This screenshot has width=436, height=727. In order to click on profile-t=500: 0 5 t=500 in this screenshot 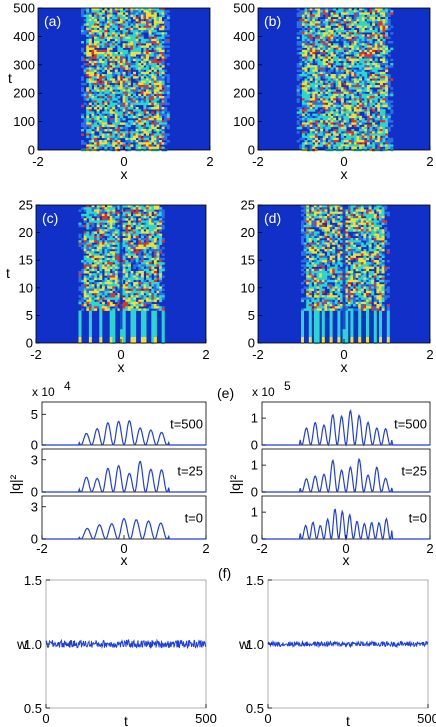, I will do `click(119, 427)`.